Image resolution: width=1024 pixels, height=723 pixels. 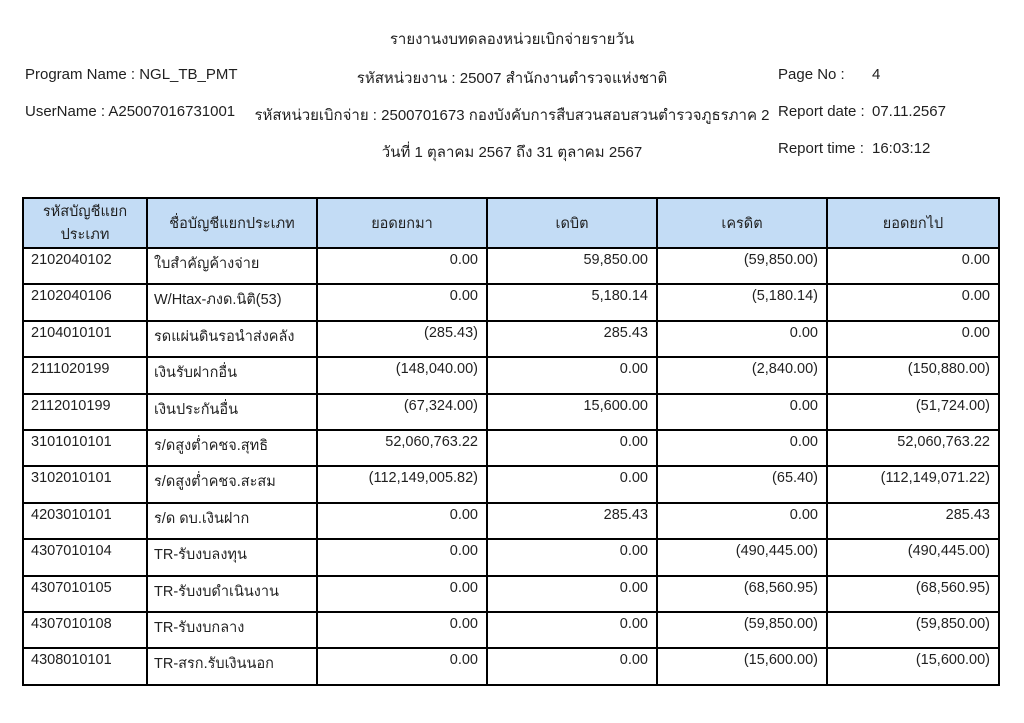 I want to click on cell-closing-balance: (490,445.00), so click(x=913, y=557).